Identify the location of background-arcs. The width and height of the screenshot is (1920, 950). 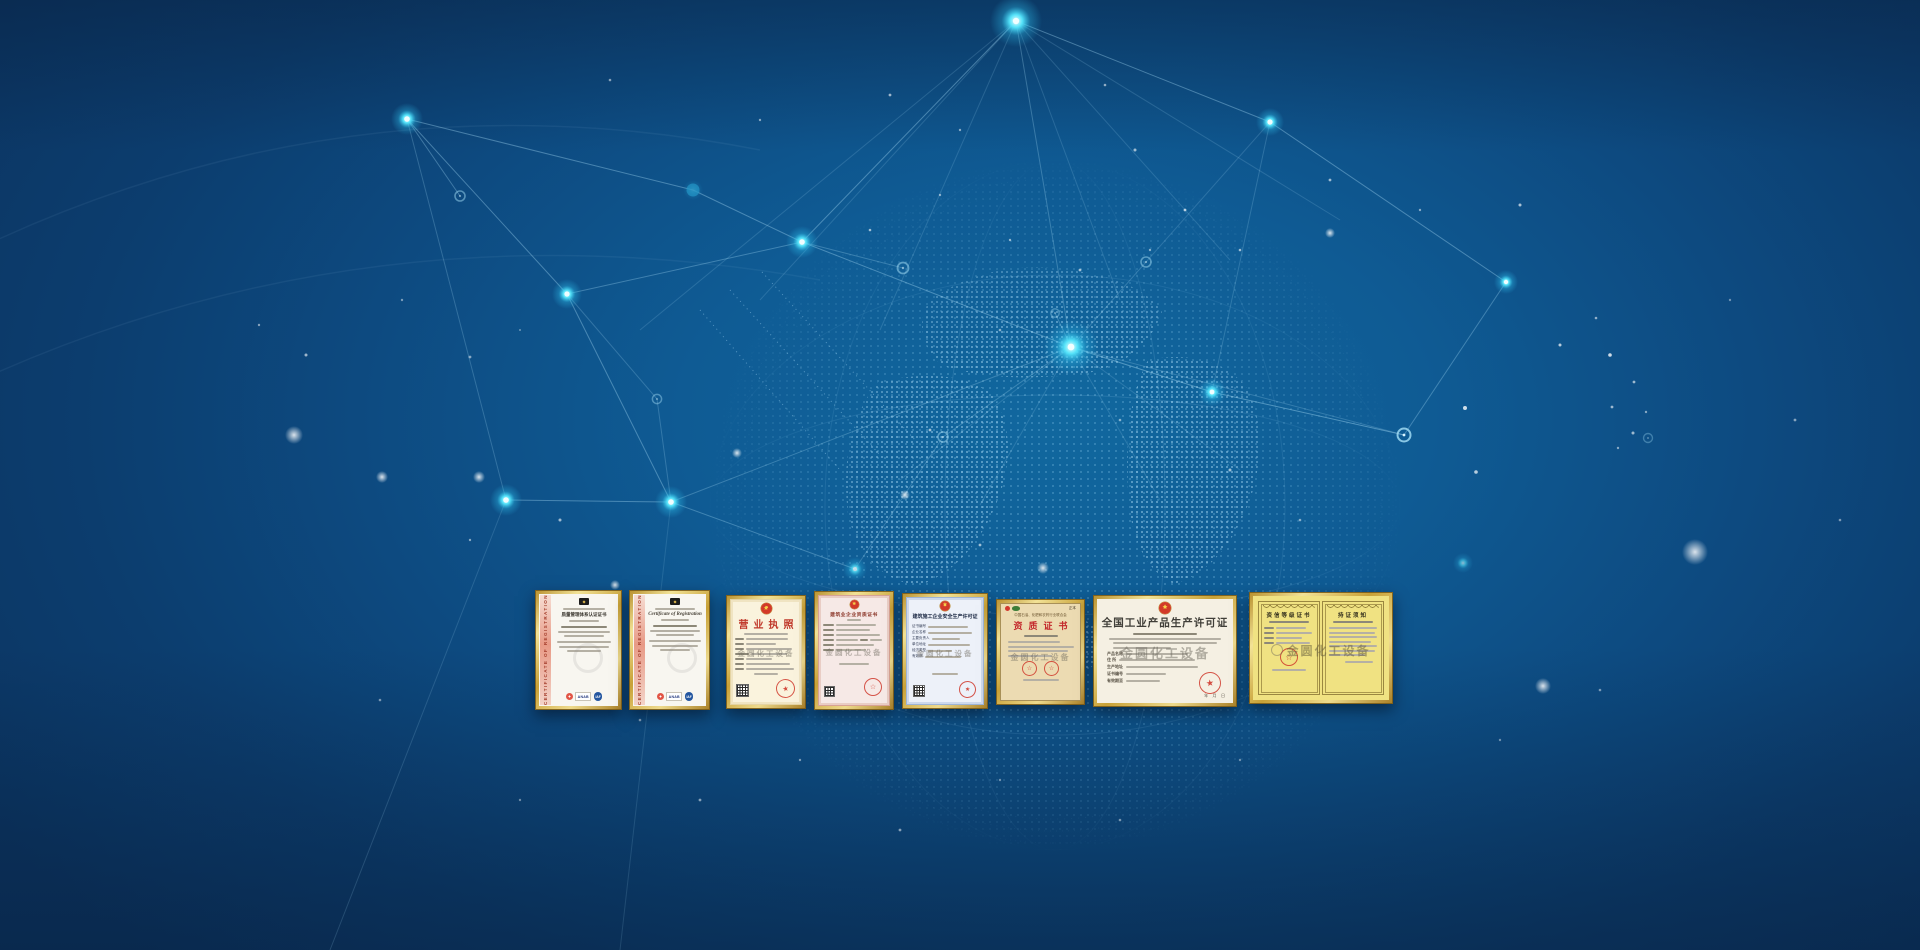
(410, 248).